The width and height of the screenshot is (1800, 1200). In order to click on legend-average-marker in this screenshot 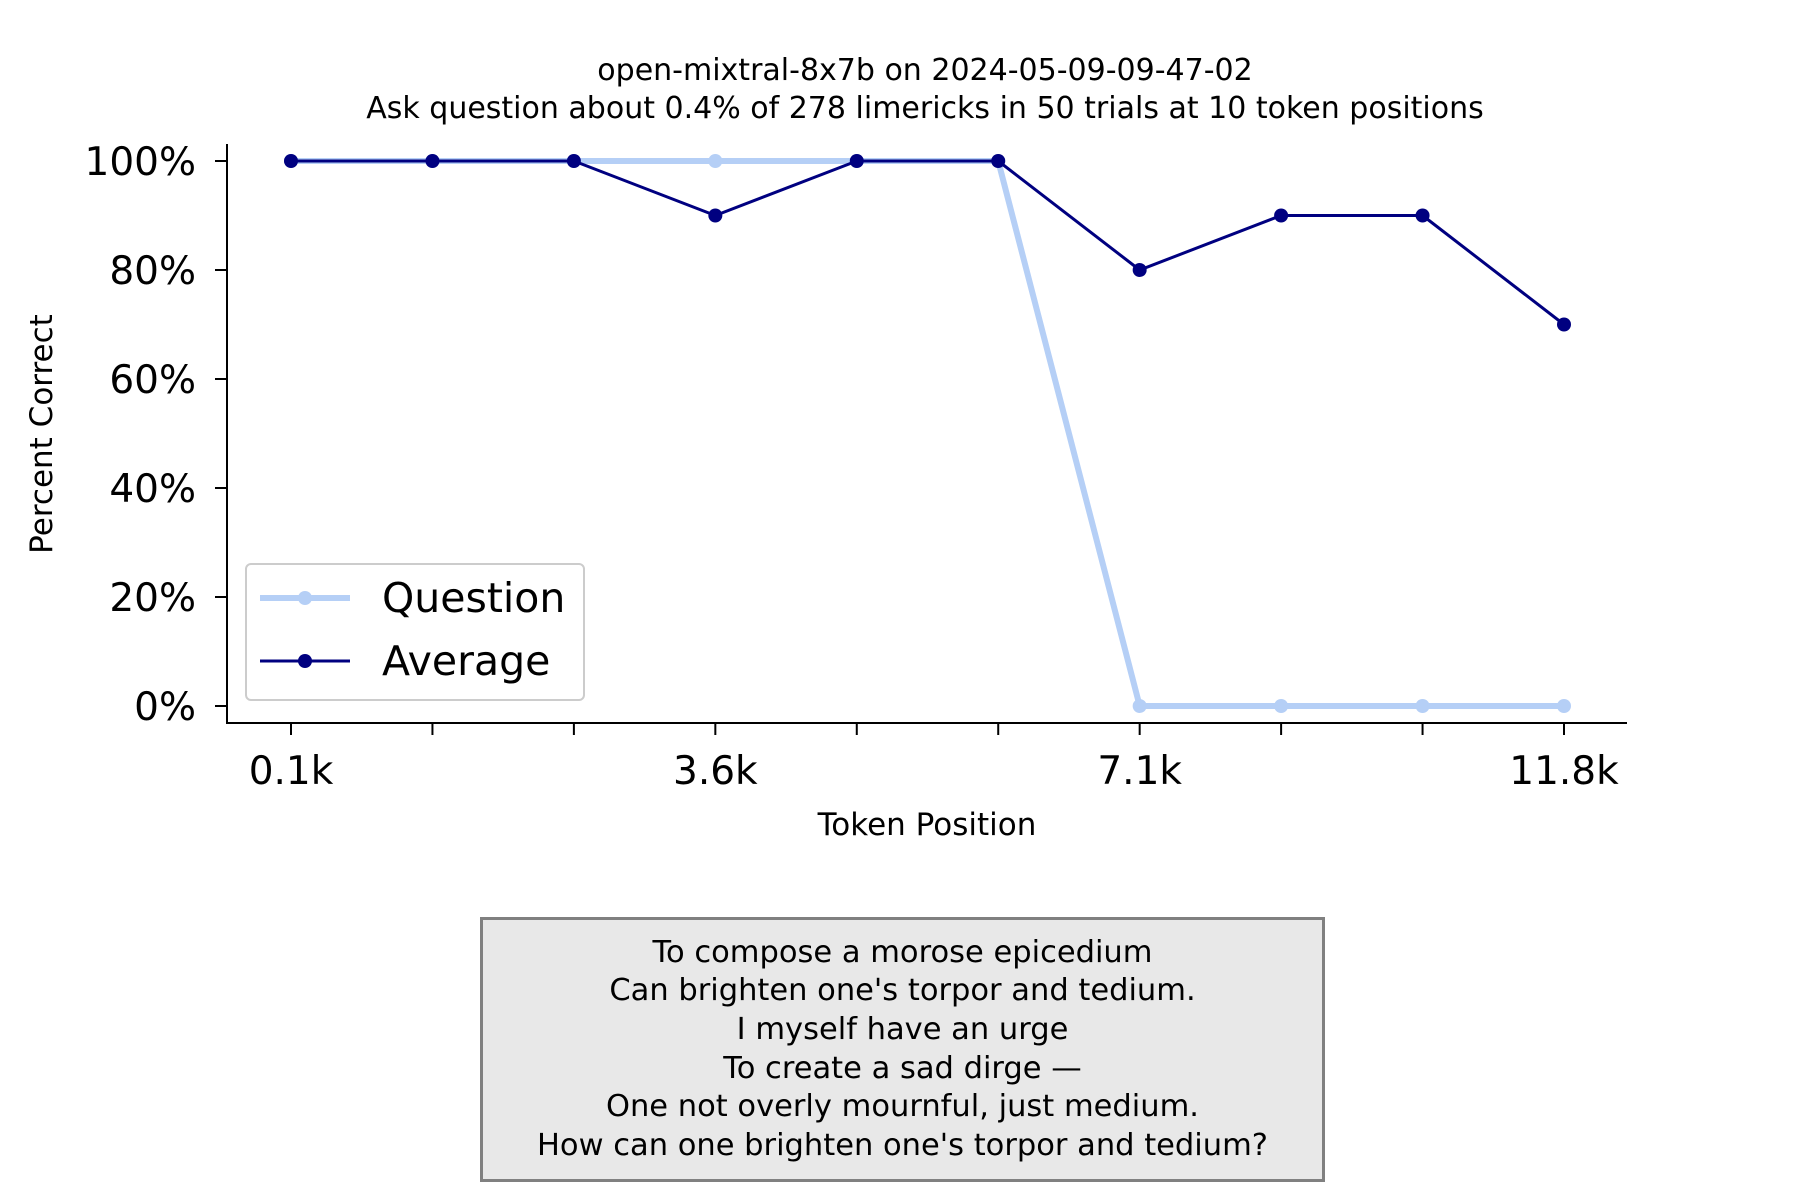, I will do `click(305, 661)`.